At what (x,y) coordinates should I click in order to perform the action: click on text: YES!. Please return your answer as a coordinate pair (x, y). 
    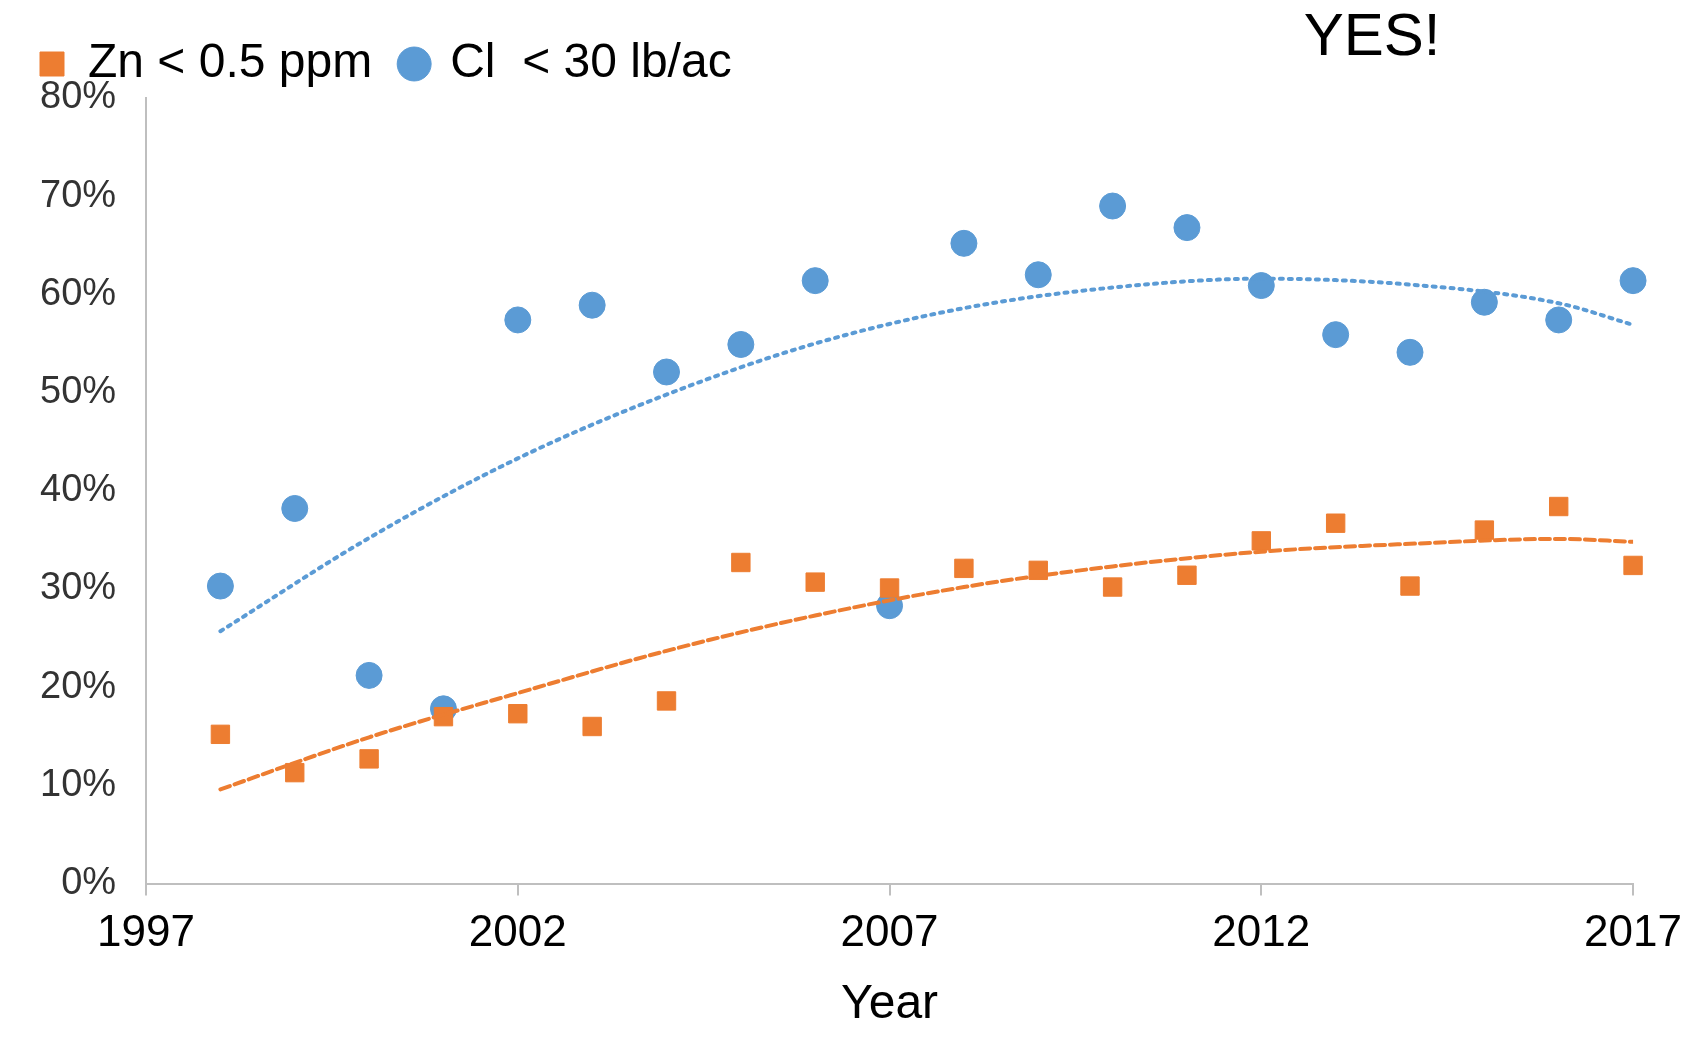
    Looking at the image, I should click on (1372, 34).